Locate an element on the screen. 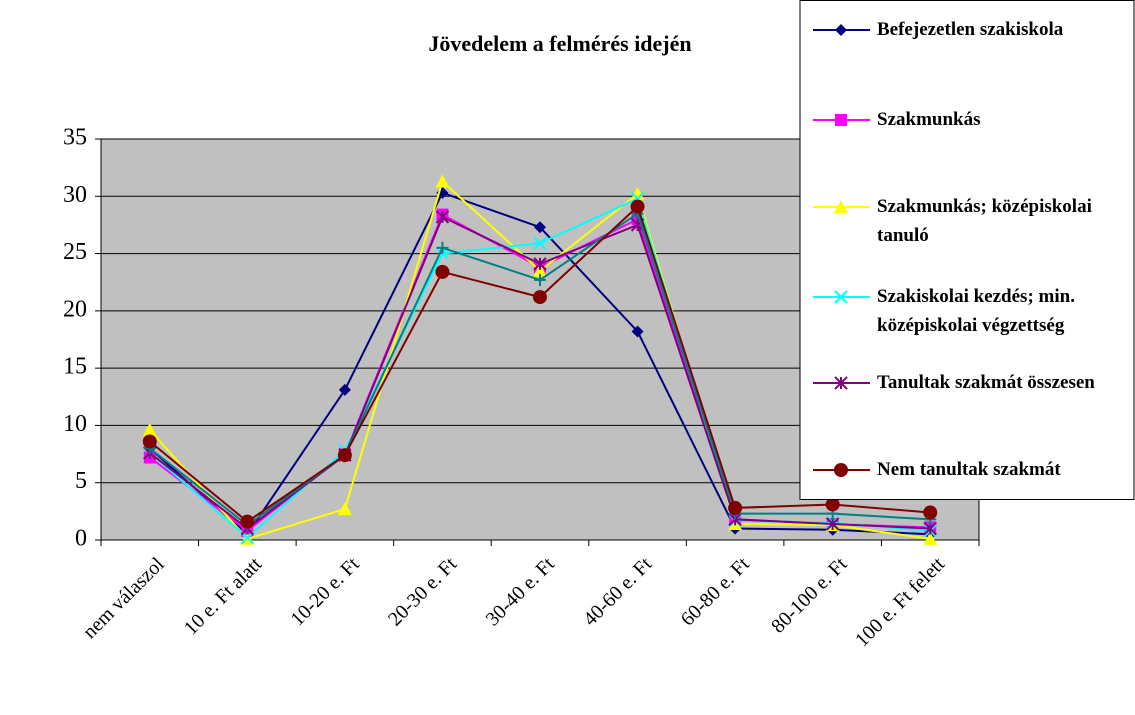  y-tick-label: 0 is located at coordinates (81, 539).